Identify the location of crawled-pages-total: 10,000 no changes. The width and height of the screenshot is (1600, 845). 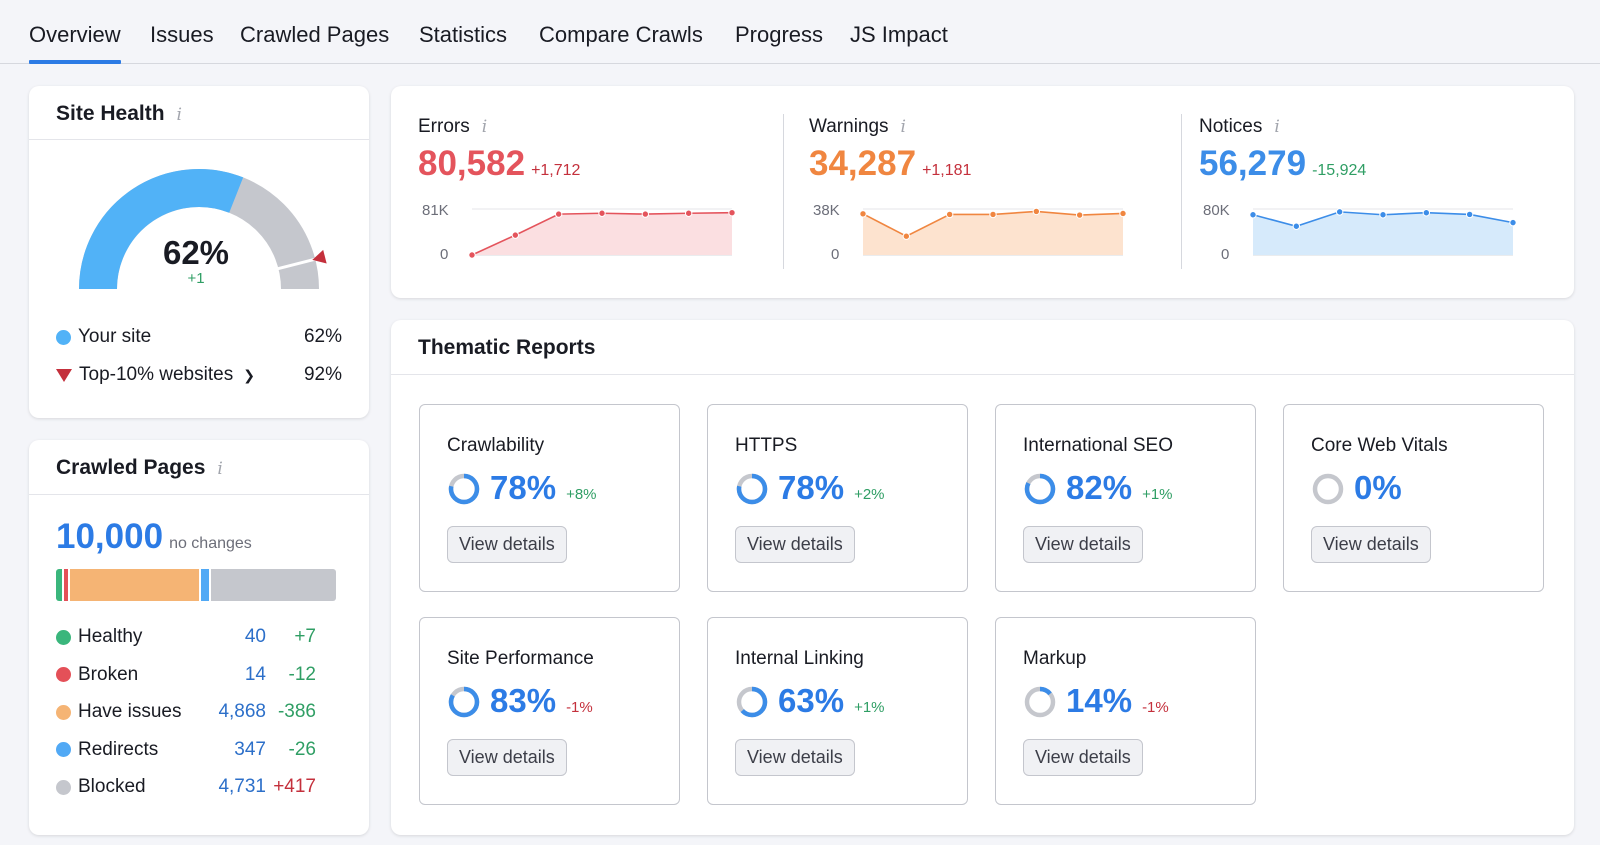
(154, 536).